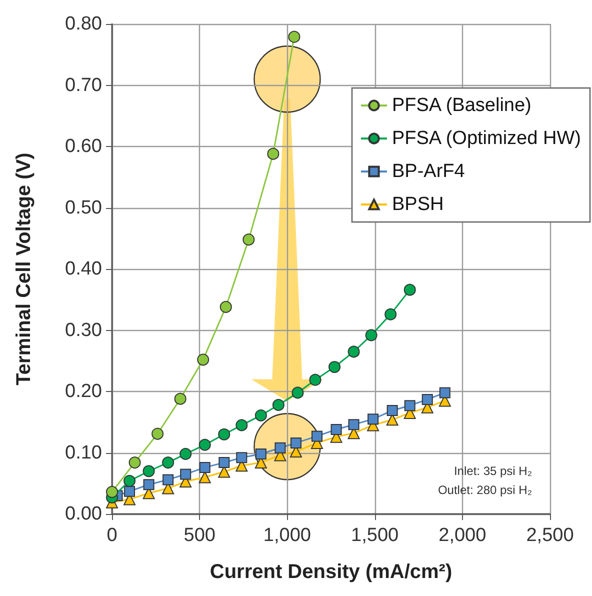 This screenshot has width=592, height=596. What do you see at coordinates (485, 490) in the screenshot?
I see `annotation: Outlet: 280 psi H₂` at bounding box center [485, 490].